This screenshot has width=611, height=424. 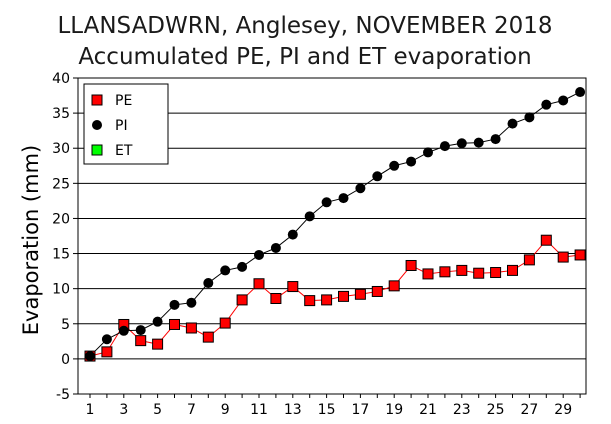 I want to click on y-tick-label: 30, so click(x=61, y=149).